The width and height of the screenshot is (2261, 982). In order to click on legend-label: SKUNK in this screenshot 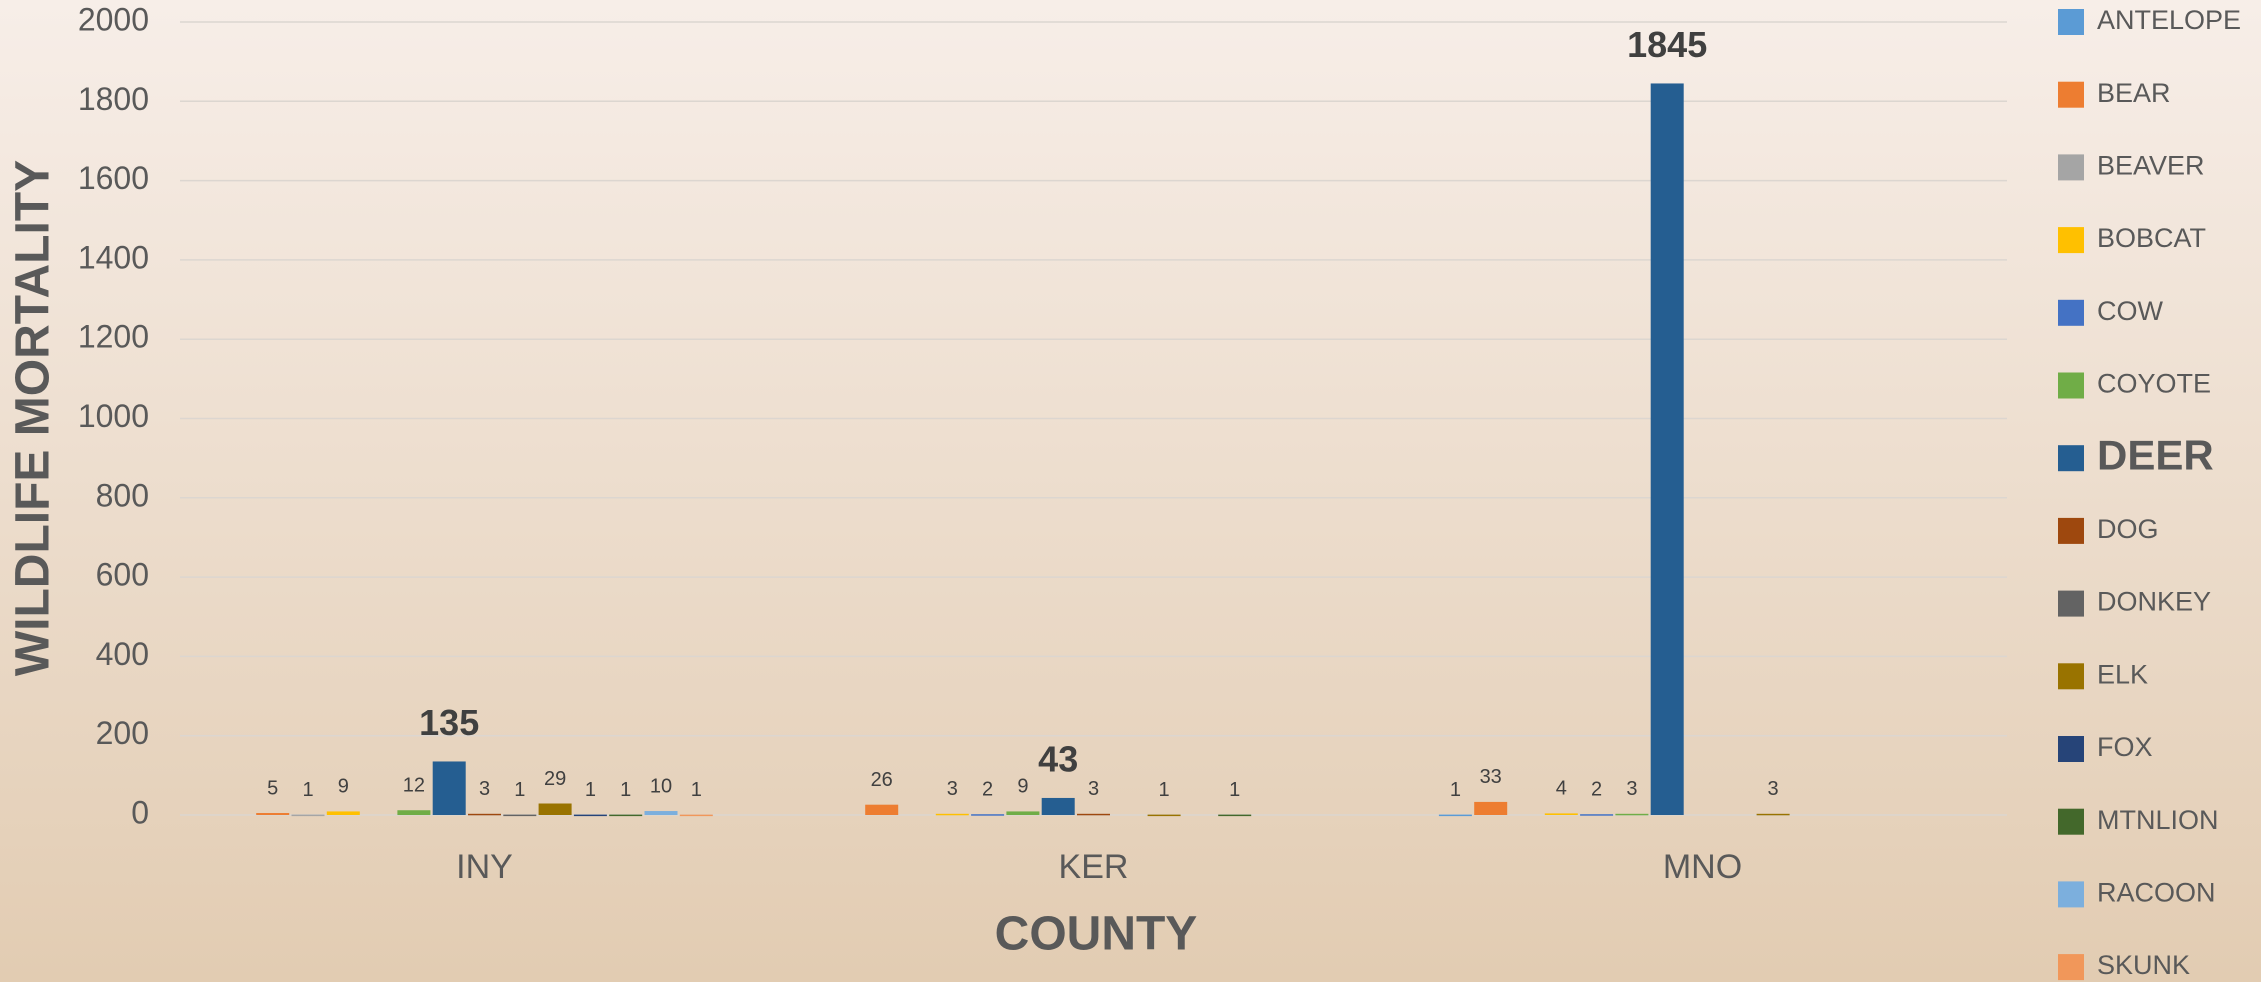, I will do `click(2143, 965)`.